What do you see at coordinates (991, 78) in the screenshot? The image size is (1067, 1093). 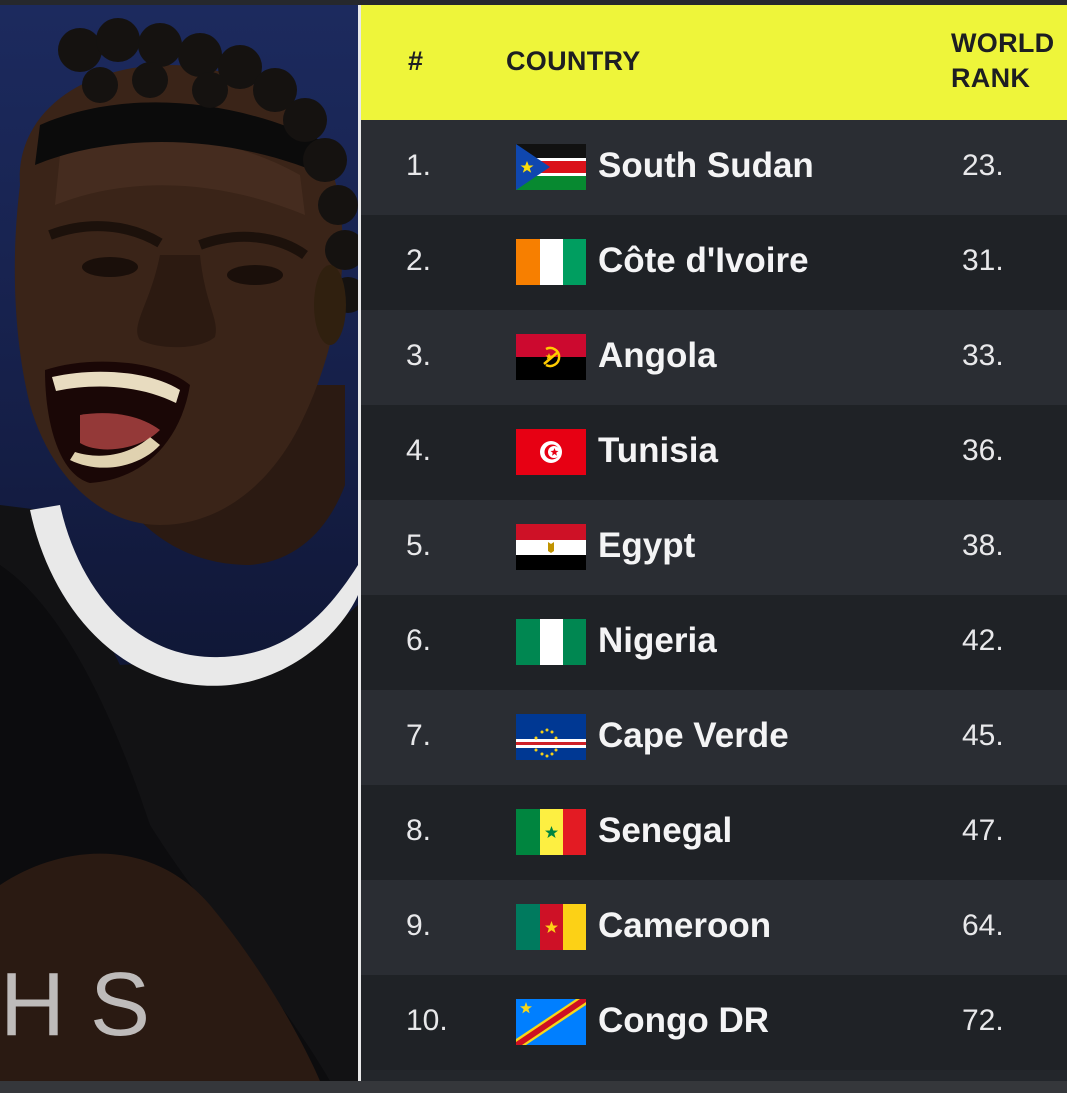 I see `world-rank-label-line2: RANK` at bounding box center [991, 78].